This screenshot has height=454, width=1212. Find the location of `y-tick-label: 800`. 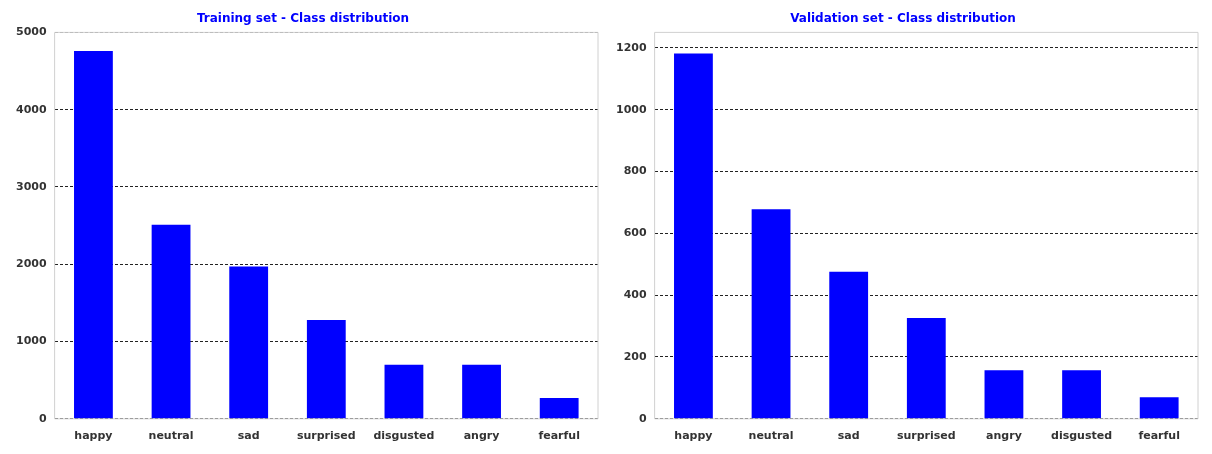

y-tick-label: 800 is located at coordinates (635, 171).